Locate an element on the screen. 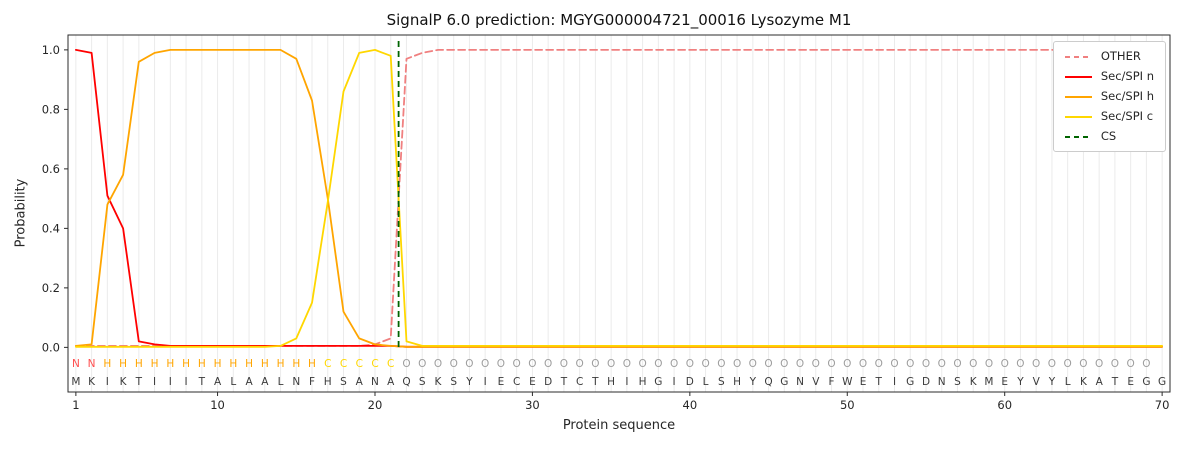  residue-letter: D is located at coordinates (690, 382).